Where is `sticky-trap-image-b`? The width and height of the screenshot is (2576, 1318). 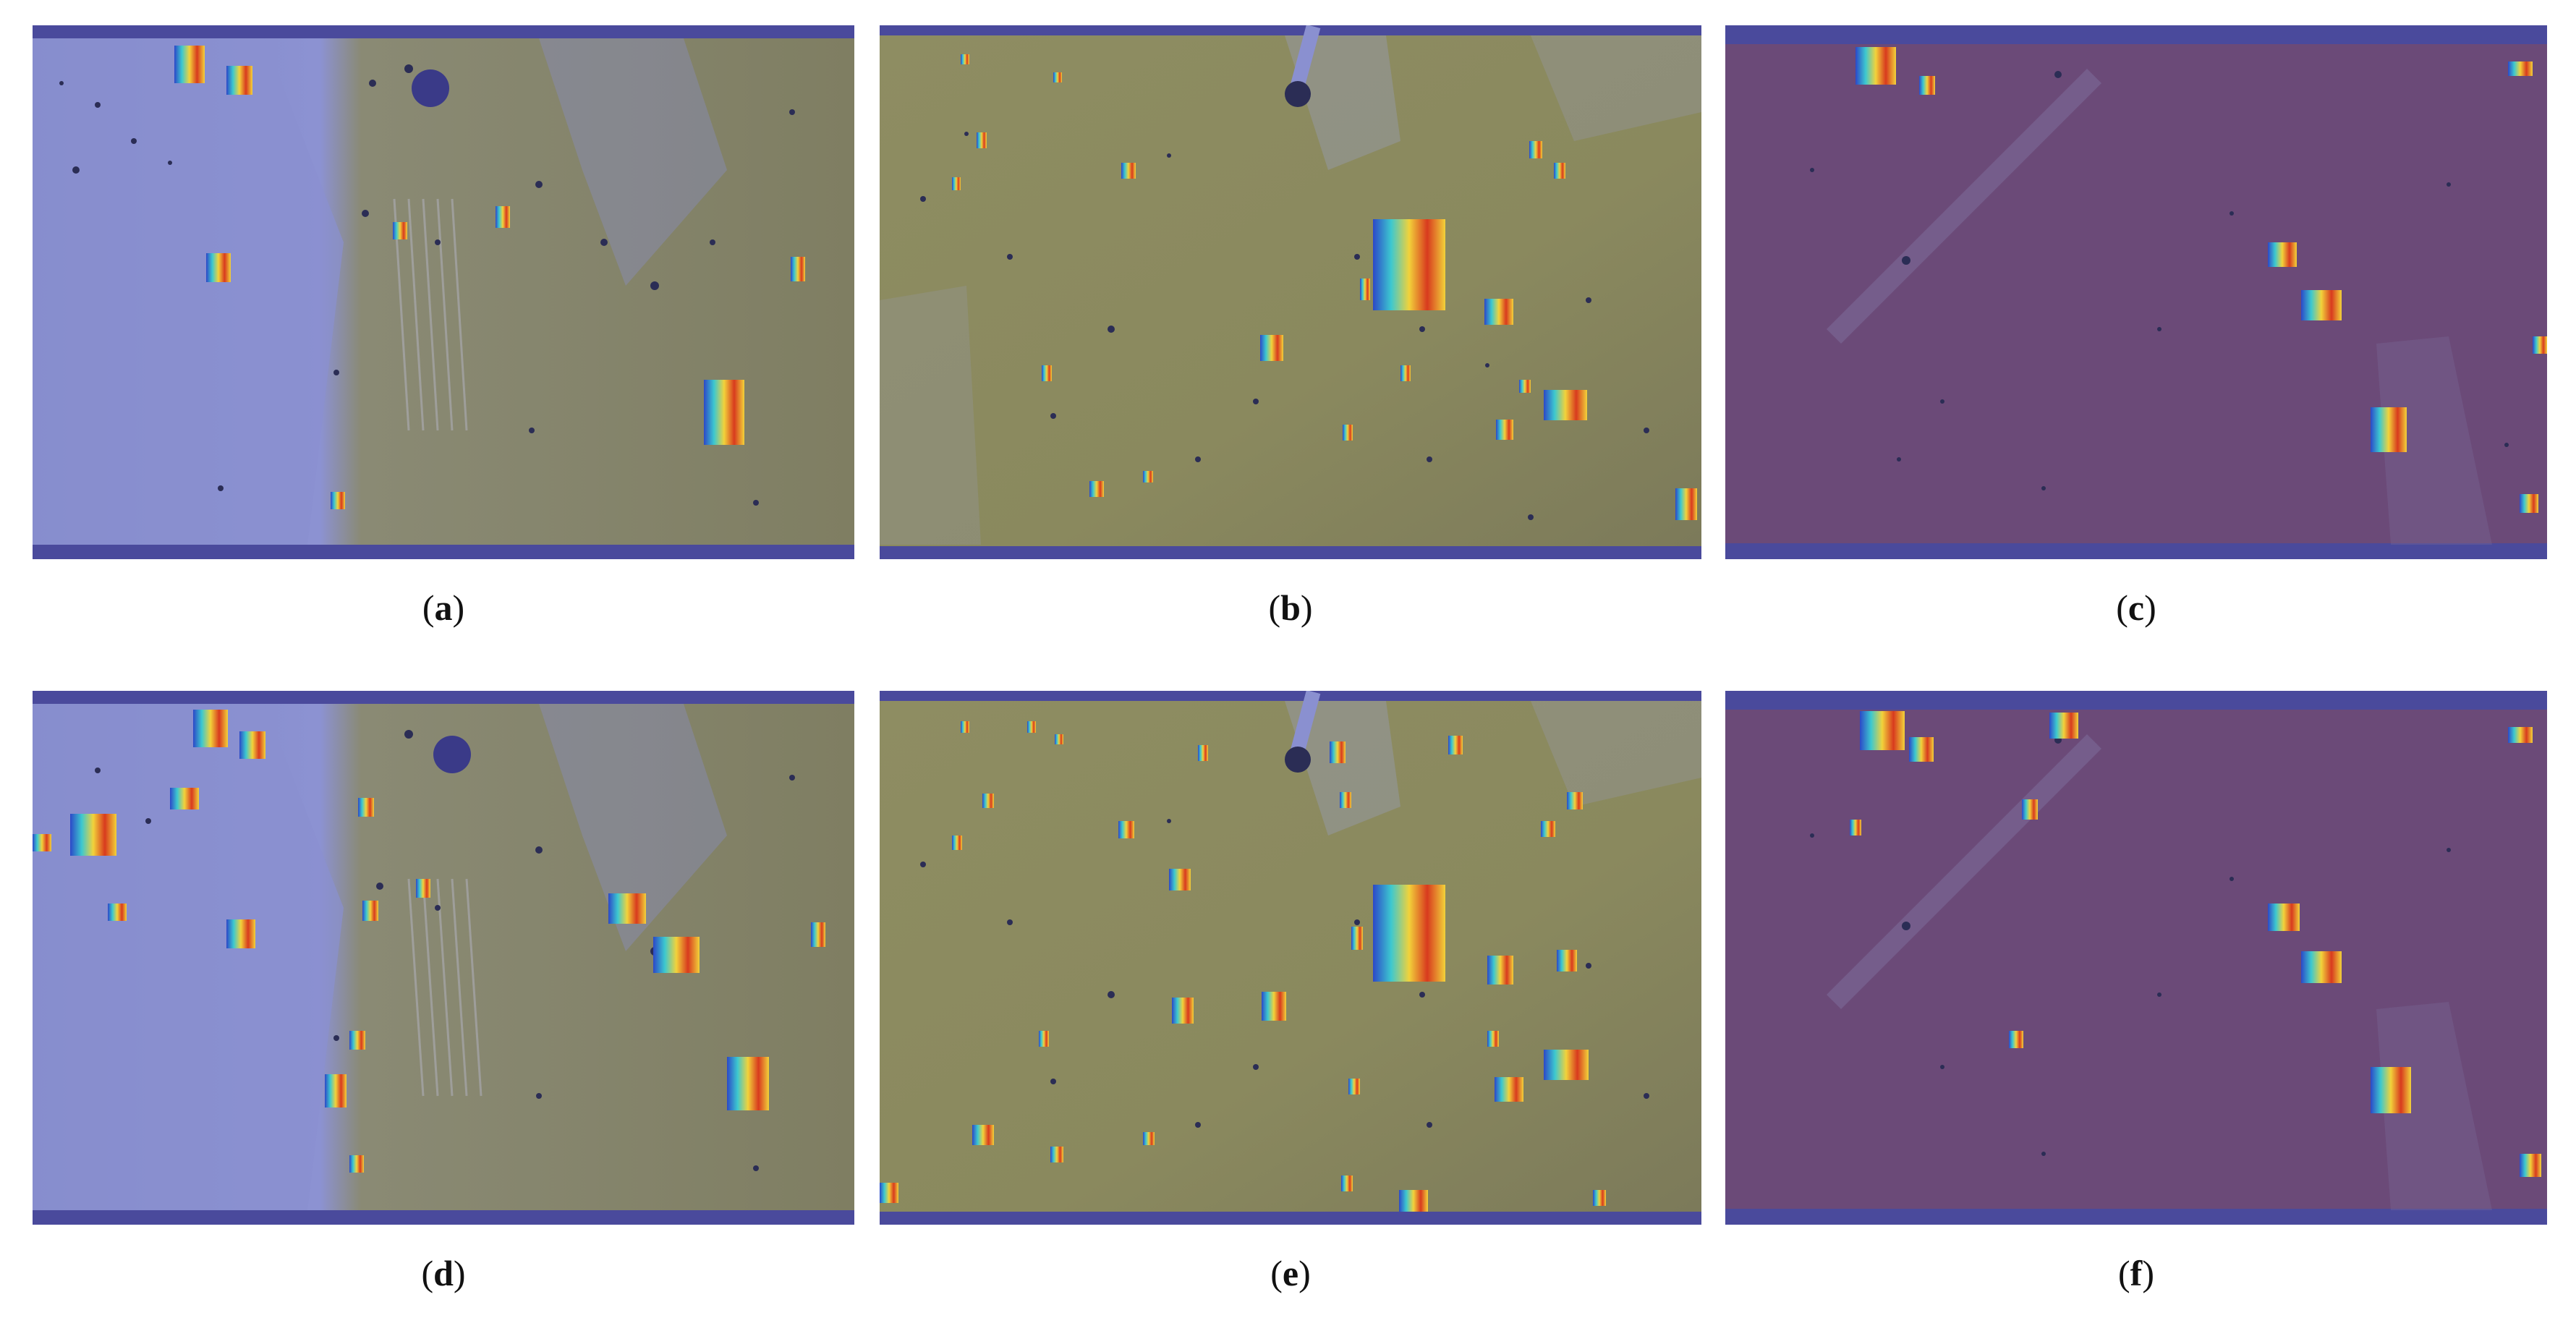
sticky-trap-image-b is located at coordinates (1290, 292).